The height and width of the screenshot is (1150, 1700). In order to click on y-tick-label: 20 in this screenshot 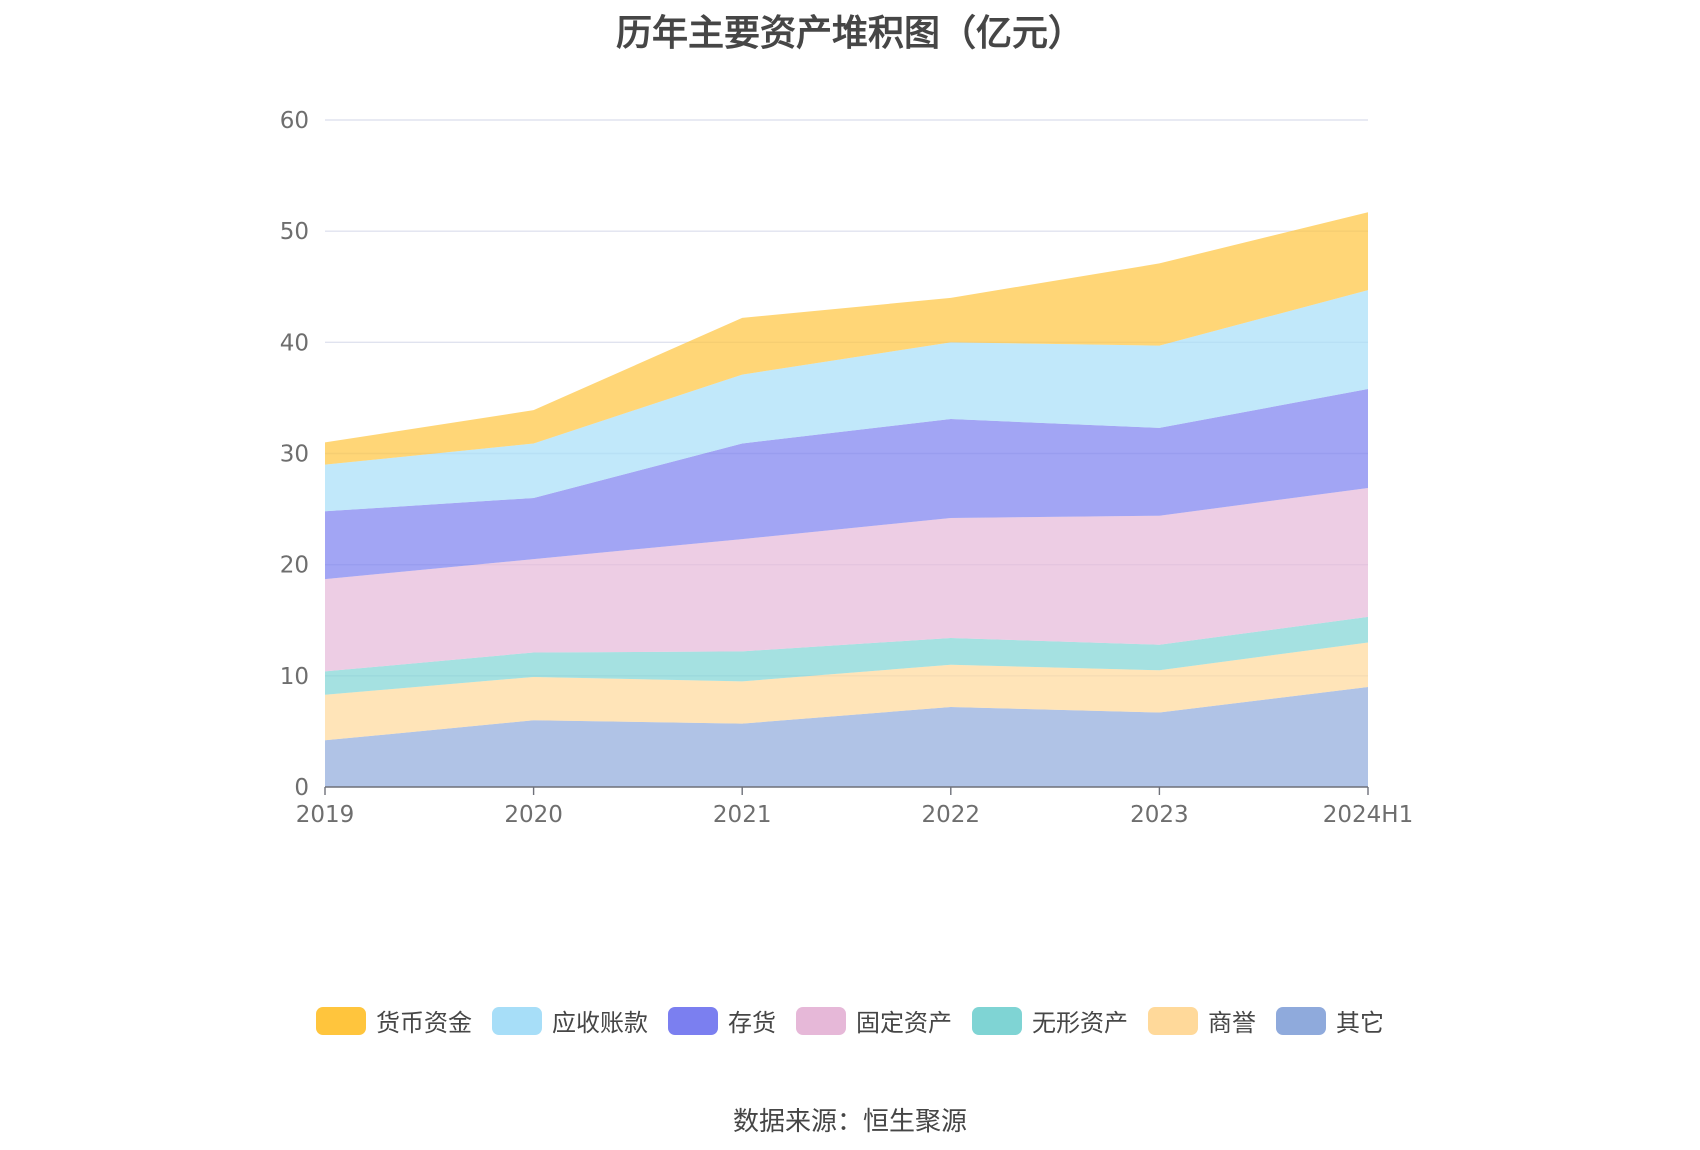, I will do `click(294, 566)`.